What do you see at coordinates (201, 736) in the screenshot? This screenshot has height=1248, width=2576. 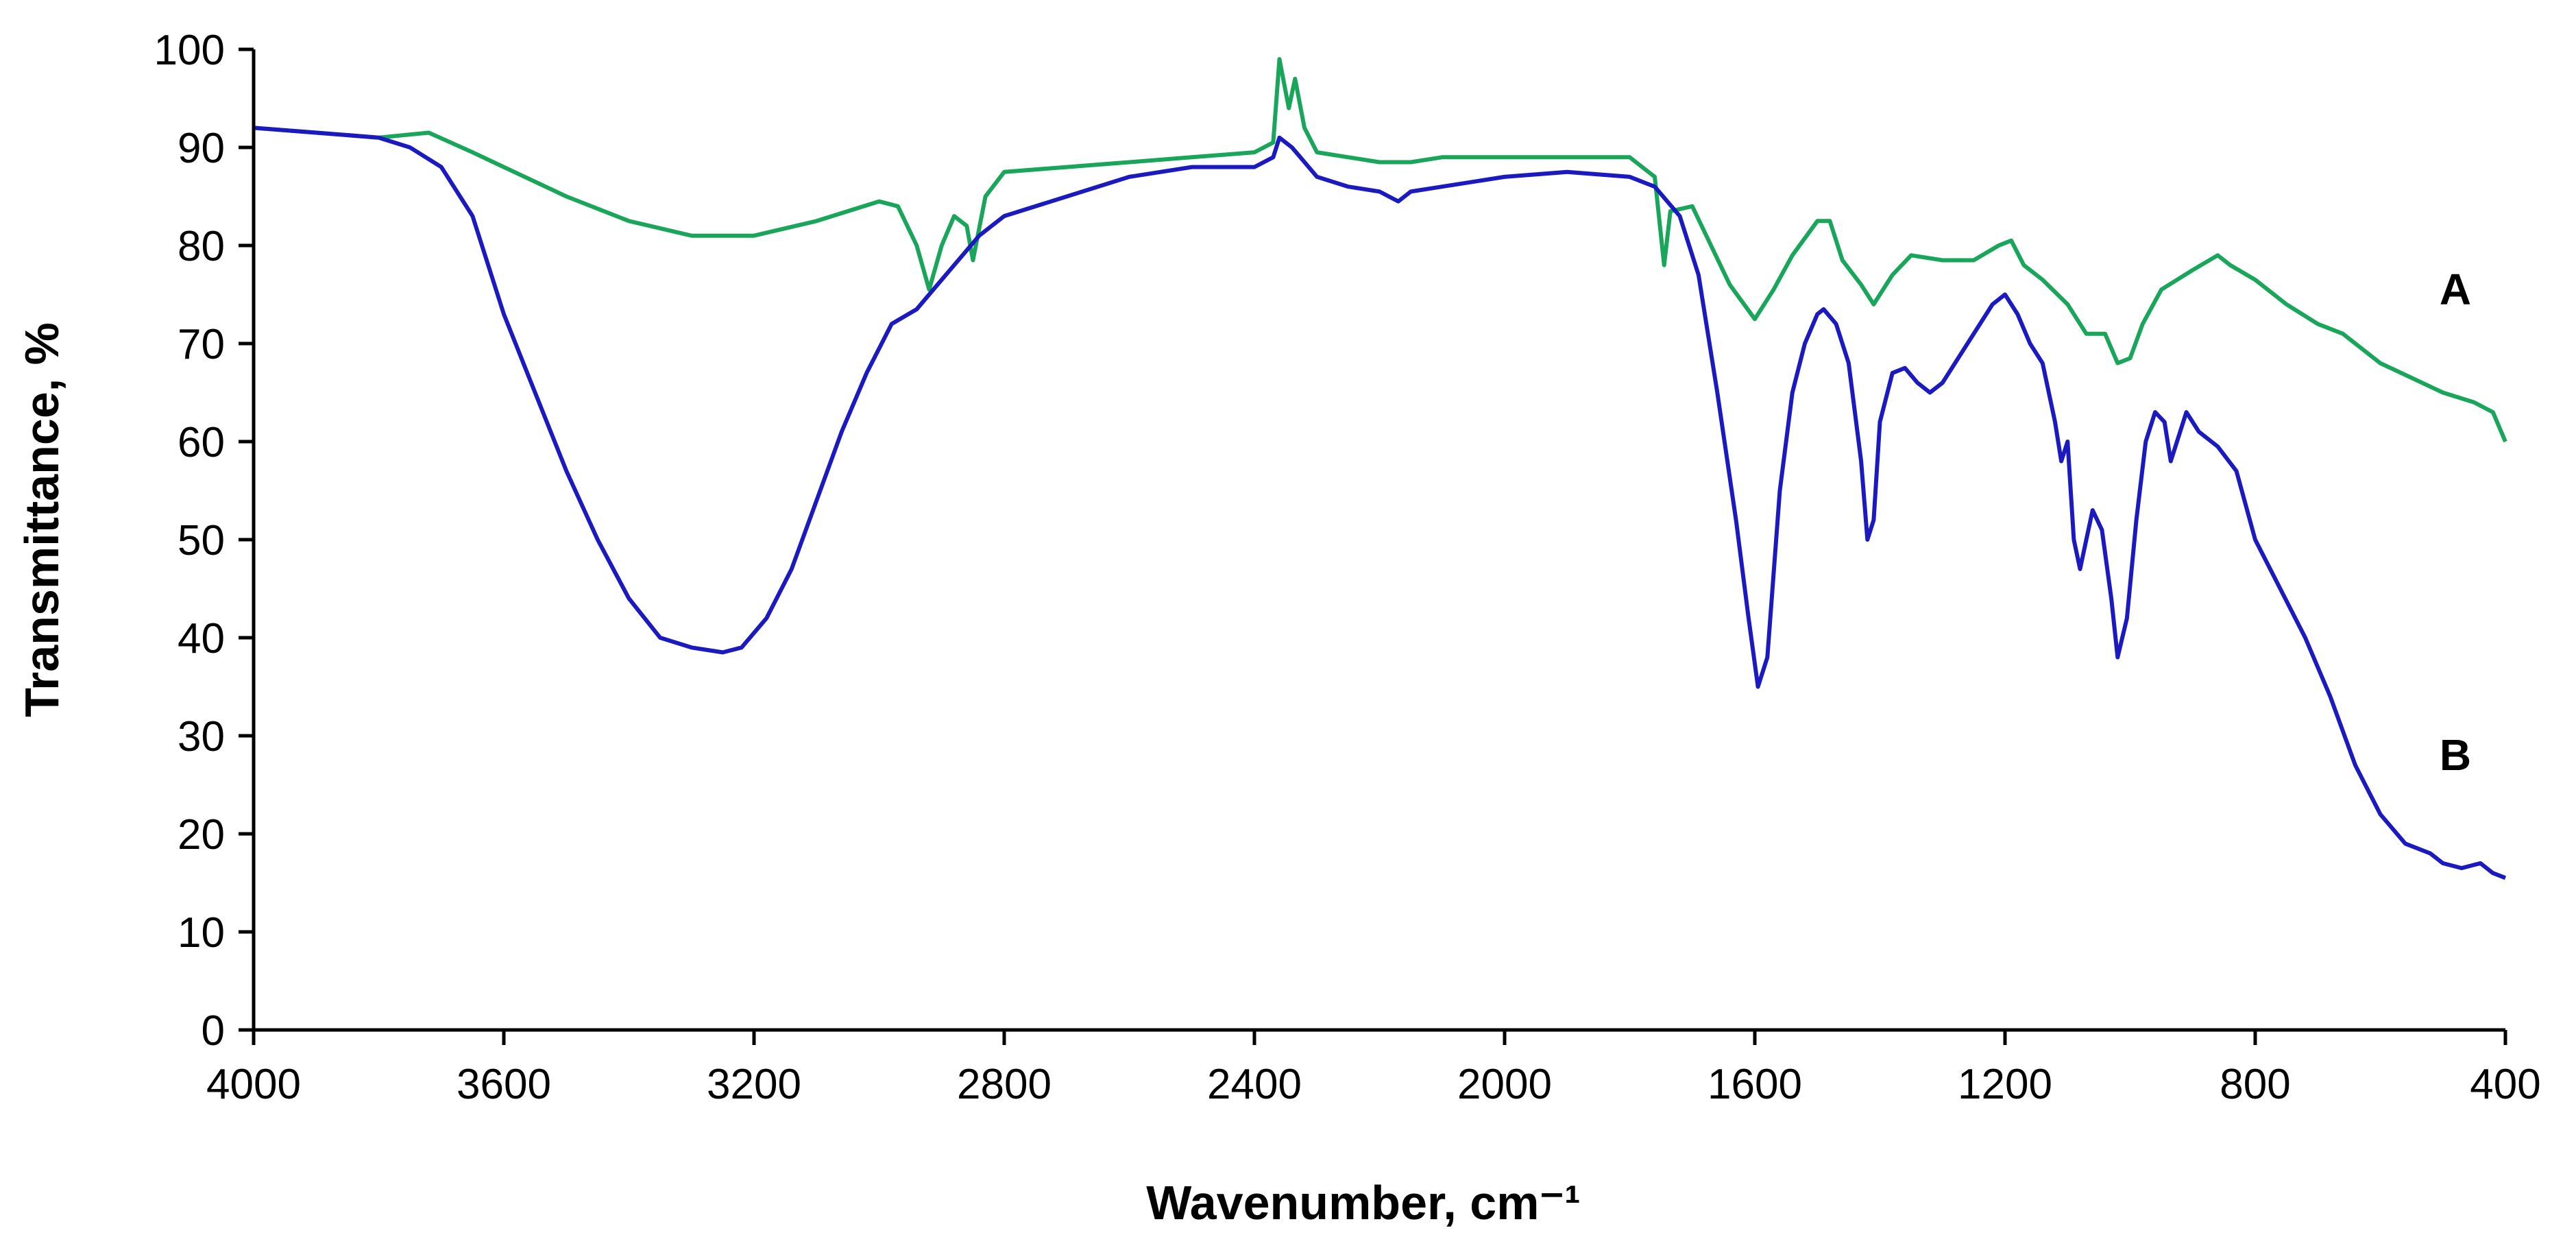 I see `y-tick-label: 30` at bounding box center [201, 736].